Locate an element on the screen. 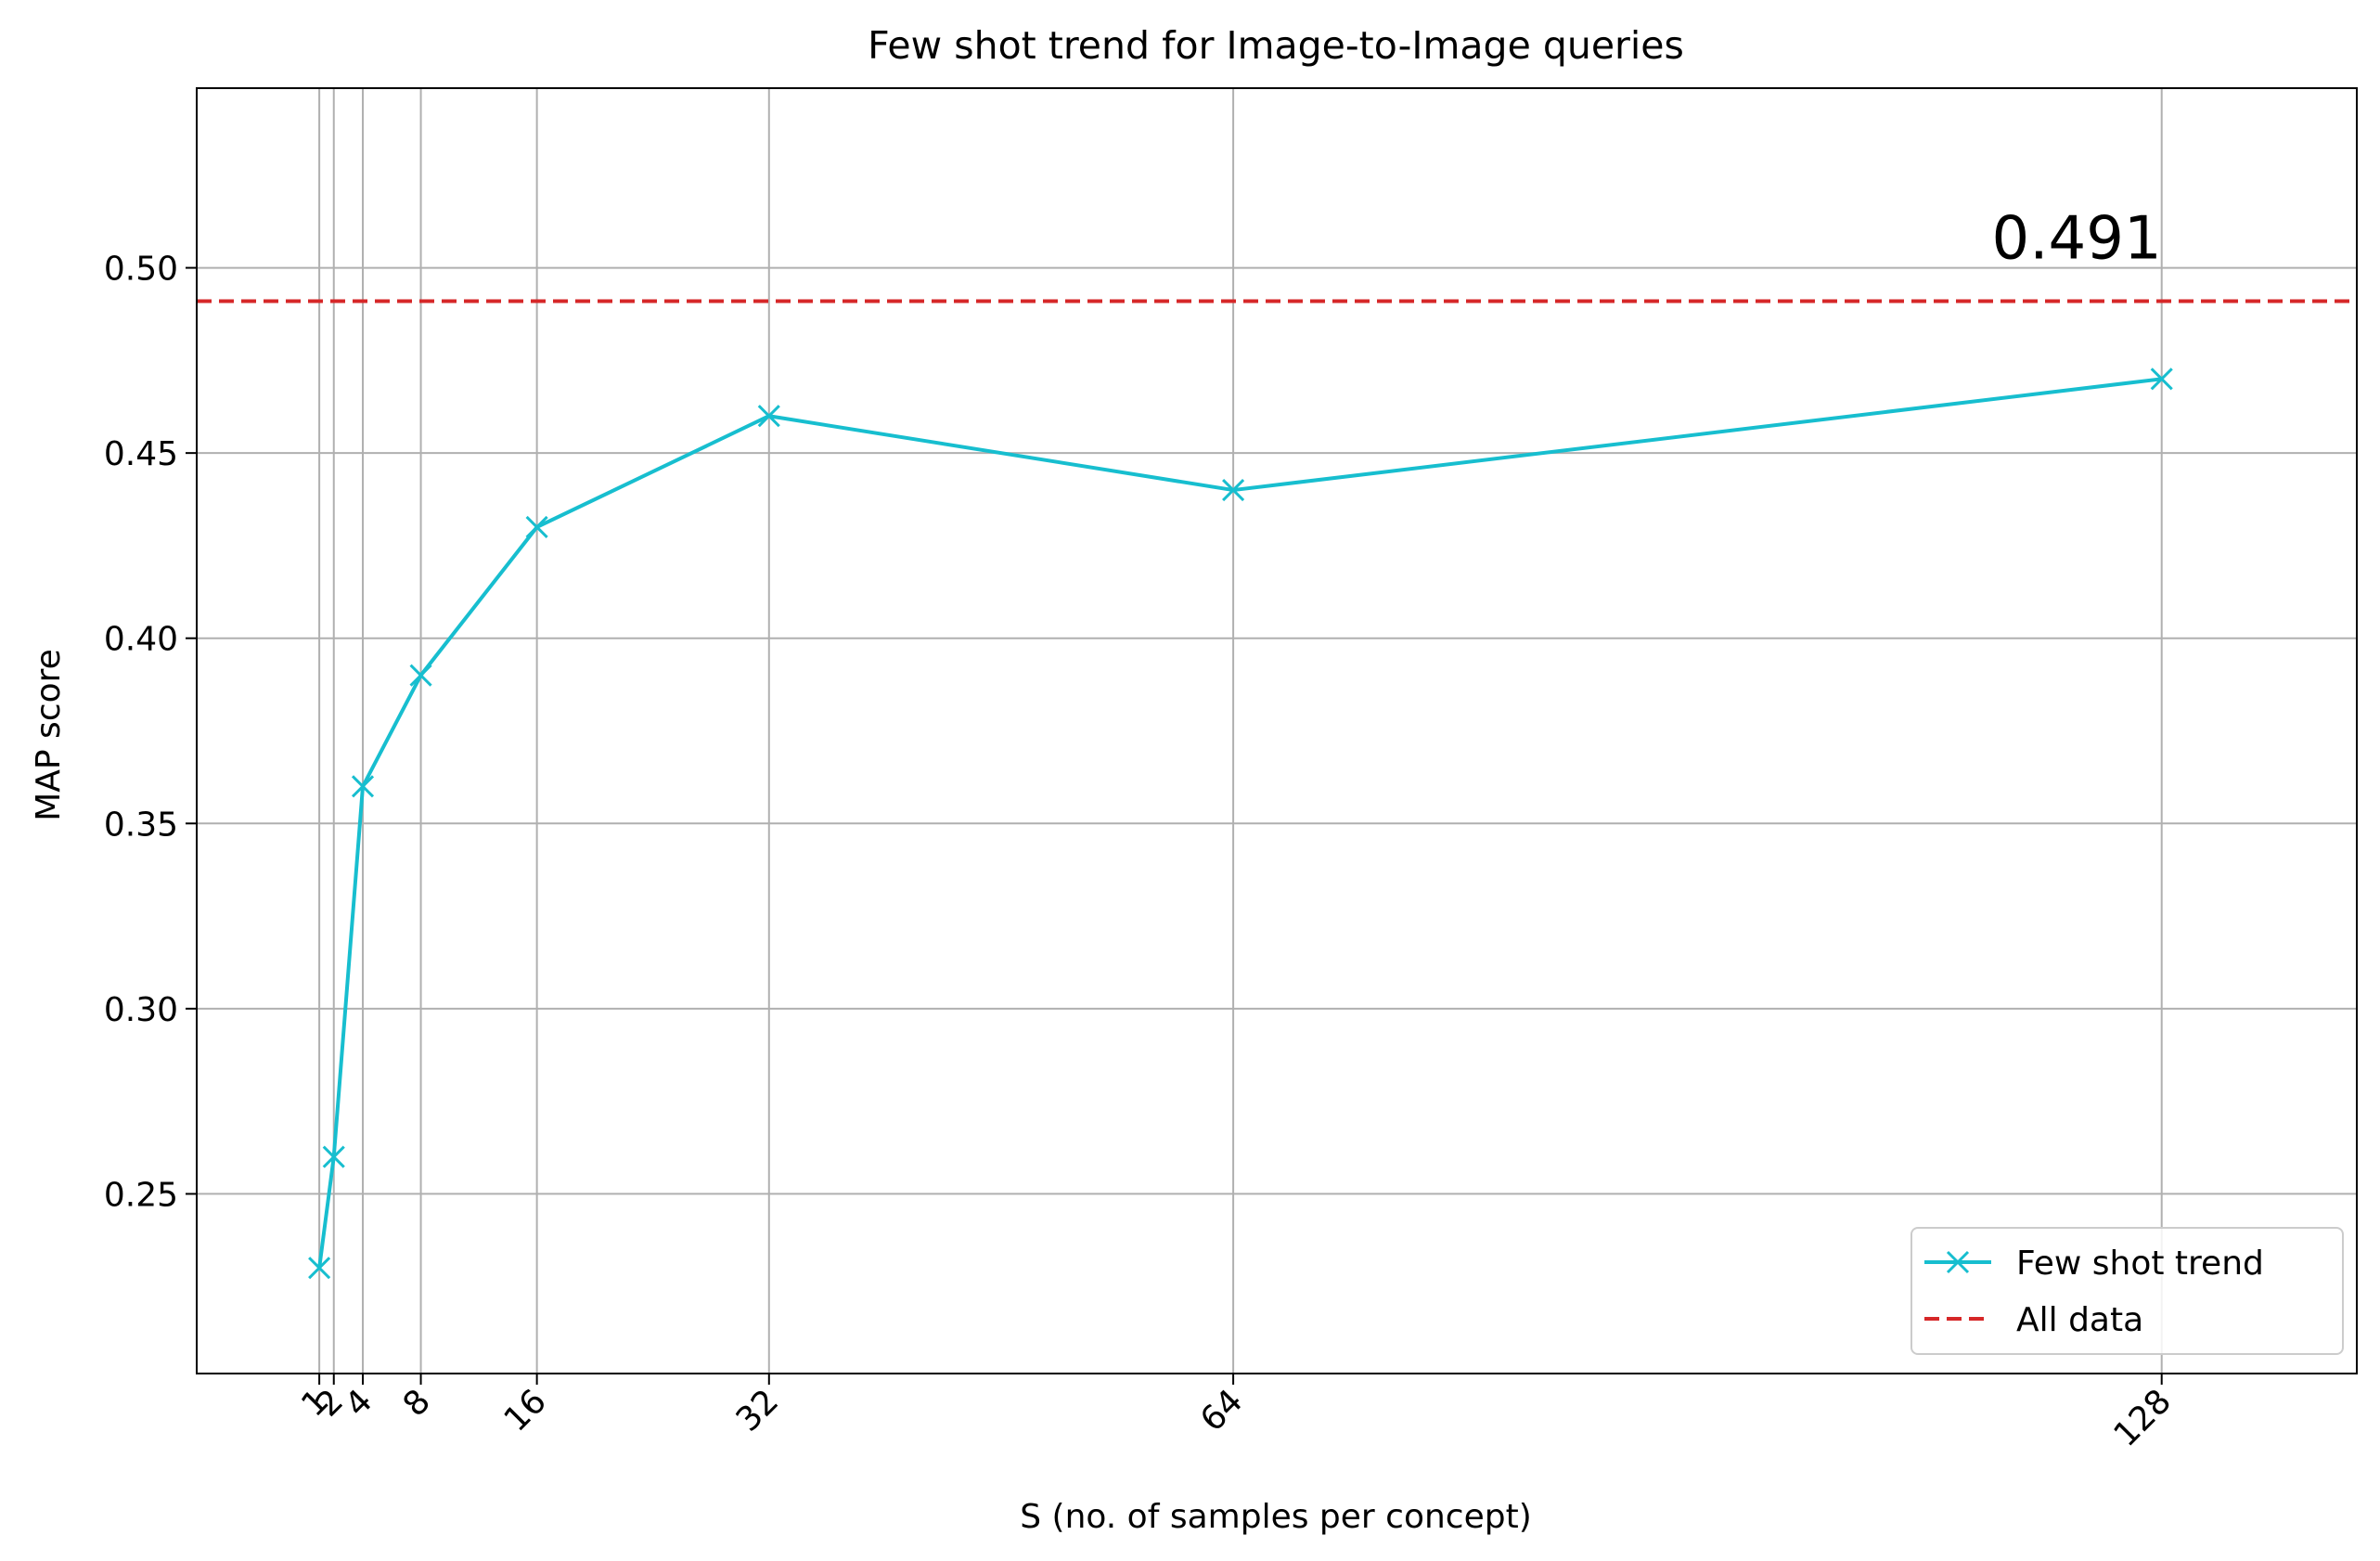 The height and width of the screenshot is (1561, 2380). legend-label-all-data: All data is located at coordinates (2079, 1320).